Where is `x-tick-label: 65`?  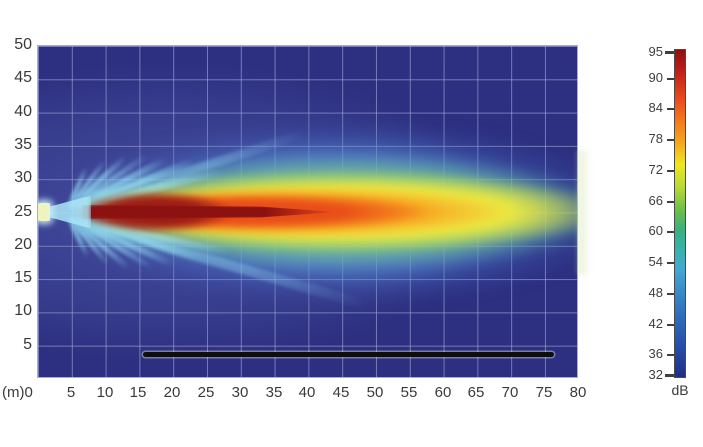
x-tick-label: 65 is located at coordinates (476, 392).